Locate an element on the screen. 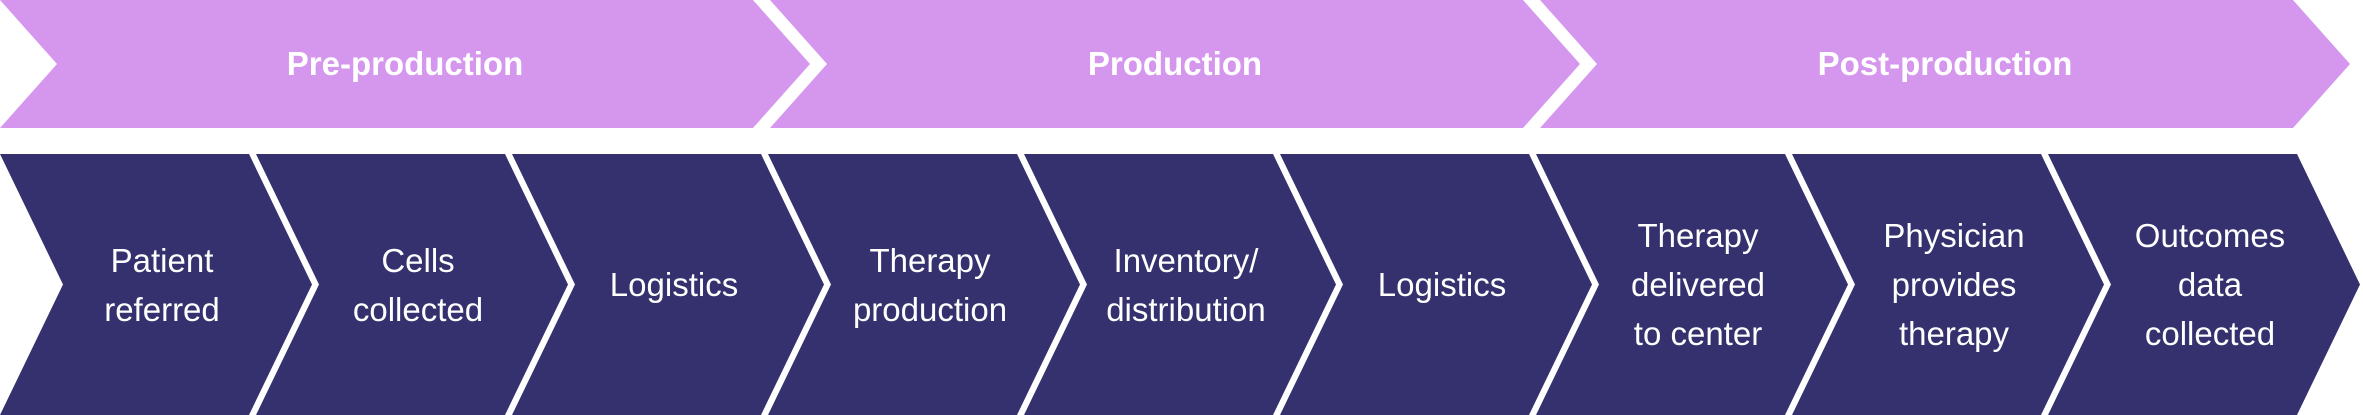  step-label: Outcomes data collected is located at coordinates (2210, 284).